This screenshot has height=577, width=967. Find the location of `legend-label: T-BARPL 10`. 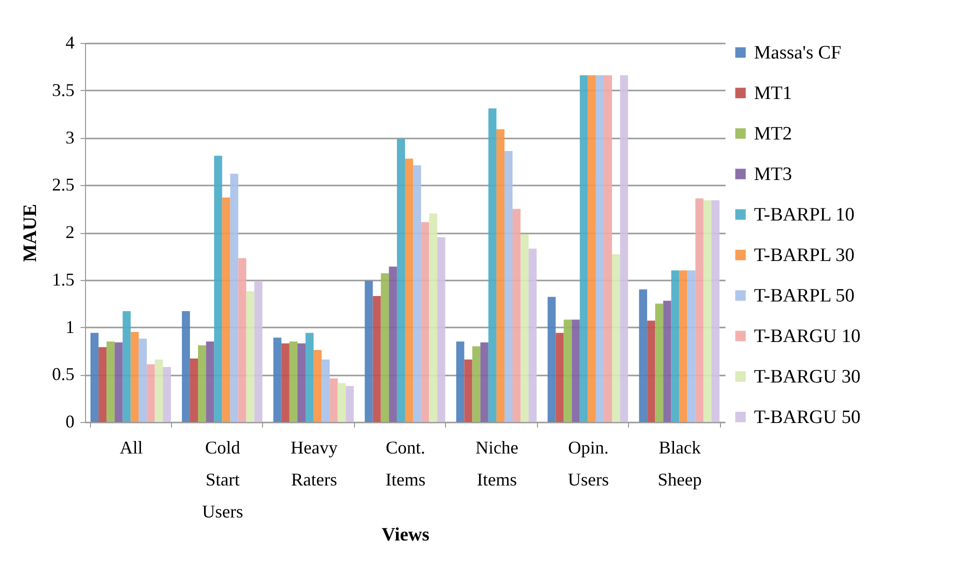

legend-label: T-BARPL 10 is located at coordinates (804, 215).